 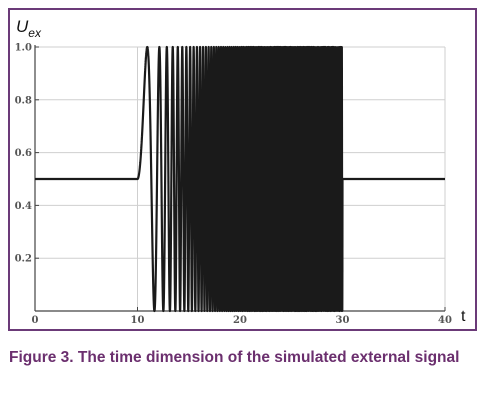 What do you see at coordinates (23, 206) in the screenshot?
I see `y-tick-label: 0.4` at bounding box center [23, 206].